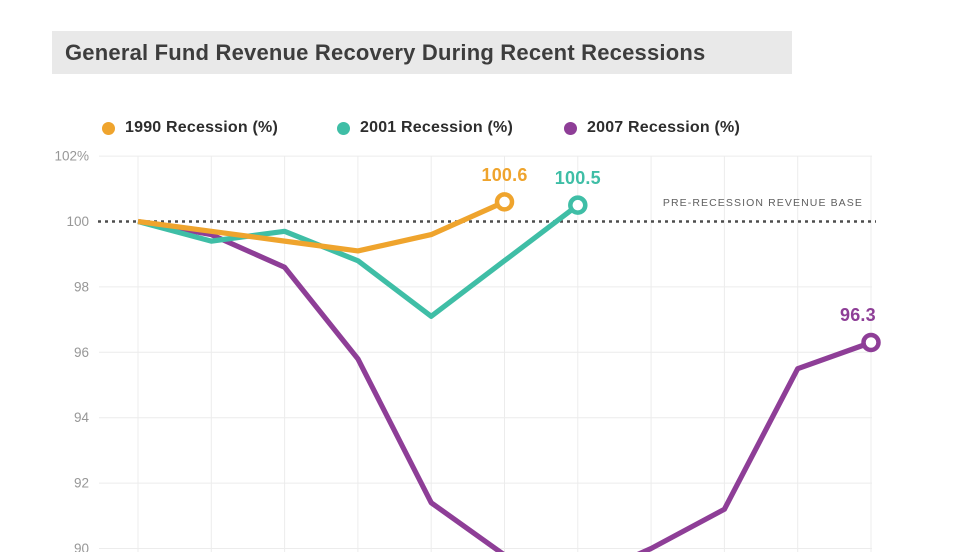 This screenshot has height=552, width=980. I want to click on legend-item-2007-recession: 2007 Recession (%), so click(652, 128).